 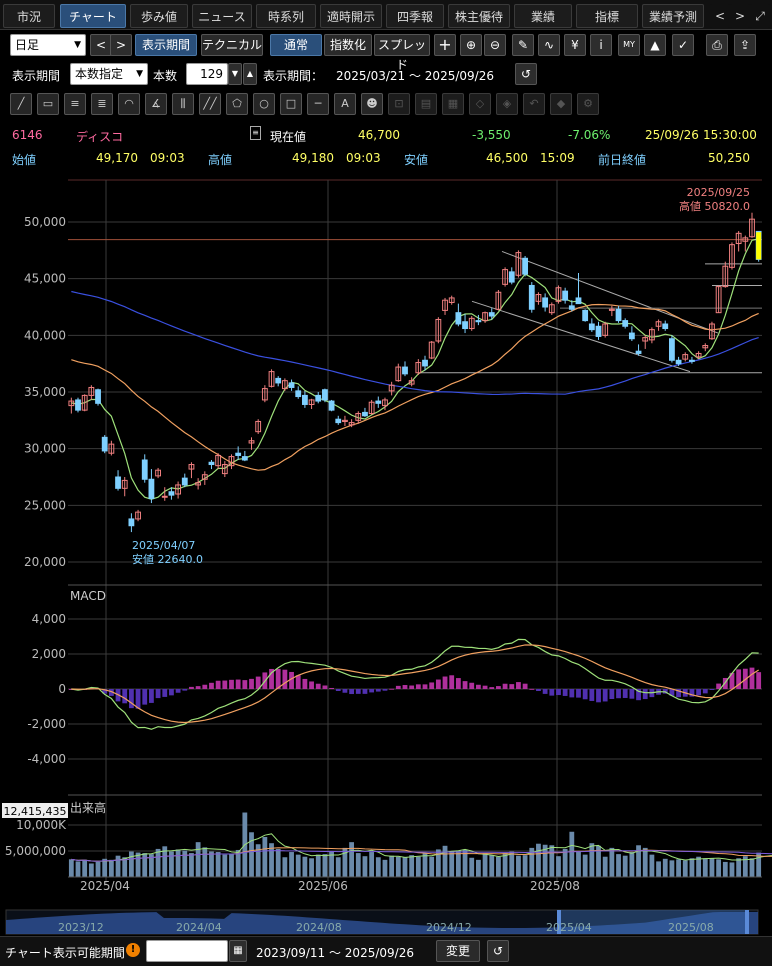 What do you see at coordinates (534, 104) in the screenshot?
I see `draw-tool-icon: ↶` at bounding box center [534, 104].